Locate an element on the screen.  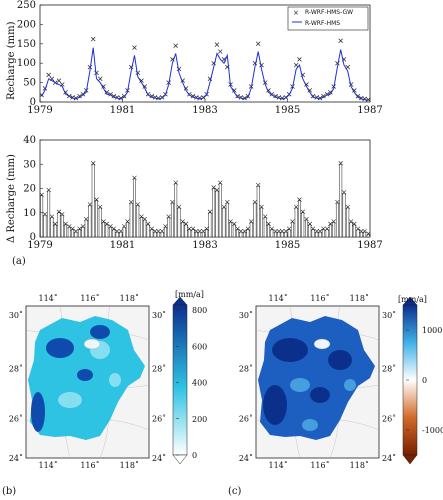
colorbar-c-bottom-arrow is located at coordinates (410, 459).